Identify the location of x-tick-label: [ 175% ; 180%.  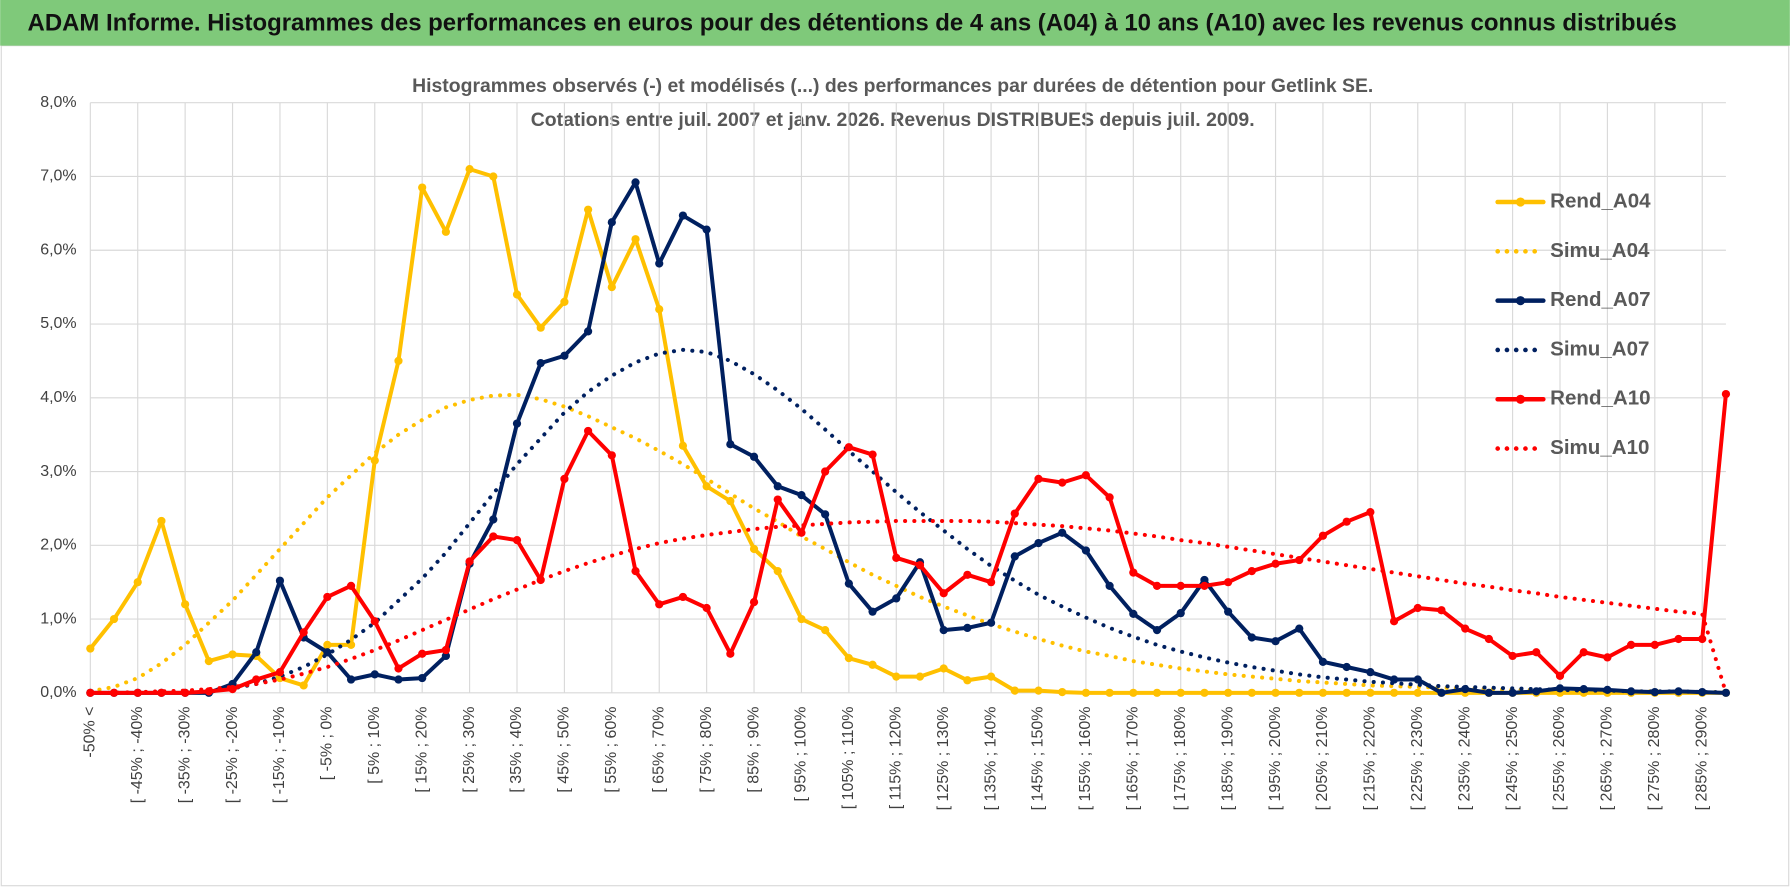
(1180, 759).